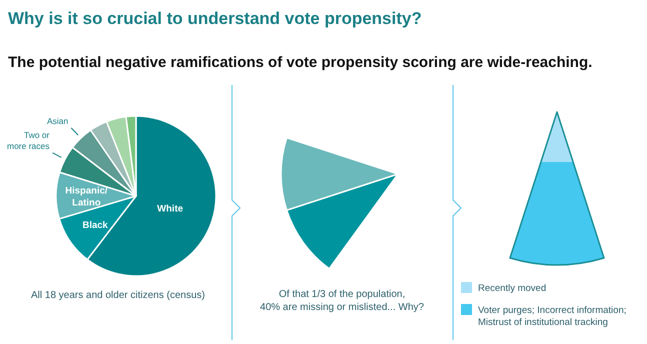 Image resolution: width=647 pixels, height=344 pixels. I want to click on slice-label: Two or more races, so click(28, 140).